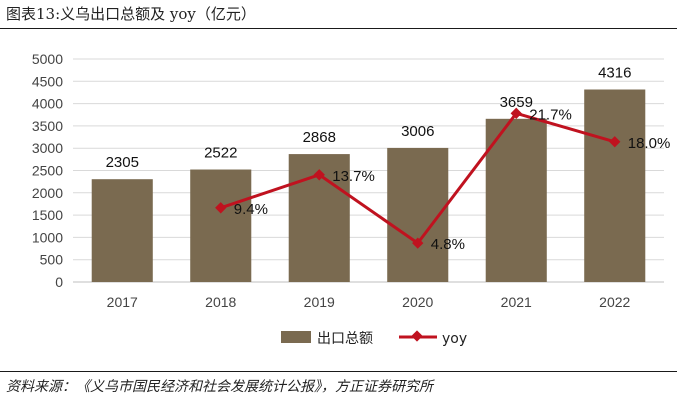  I want to click on y-tick-label: 4500, so click(47, 81).